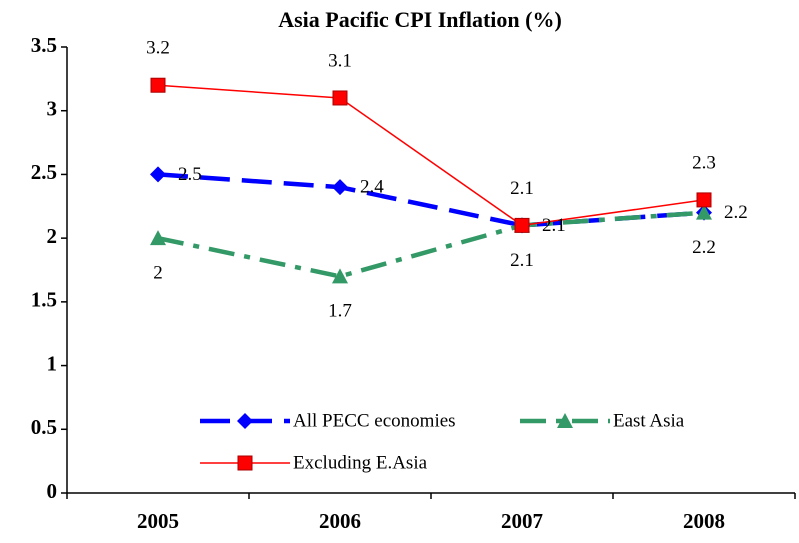  Describe the element at coordinates (158, 273) in the screenshot. I see `data-label: 2` at that location.